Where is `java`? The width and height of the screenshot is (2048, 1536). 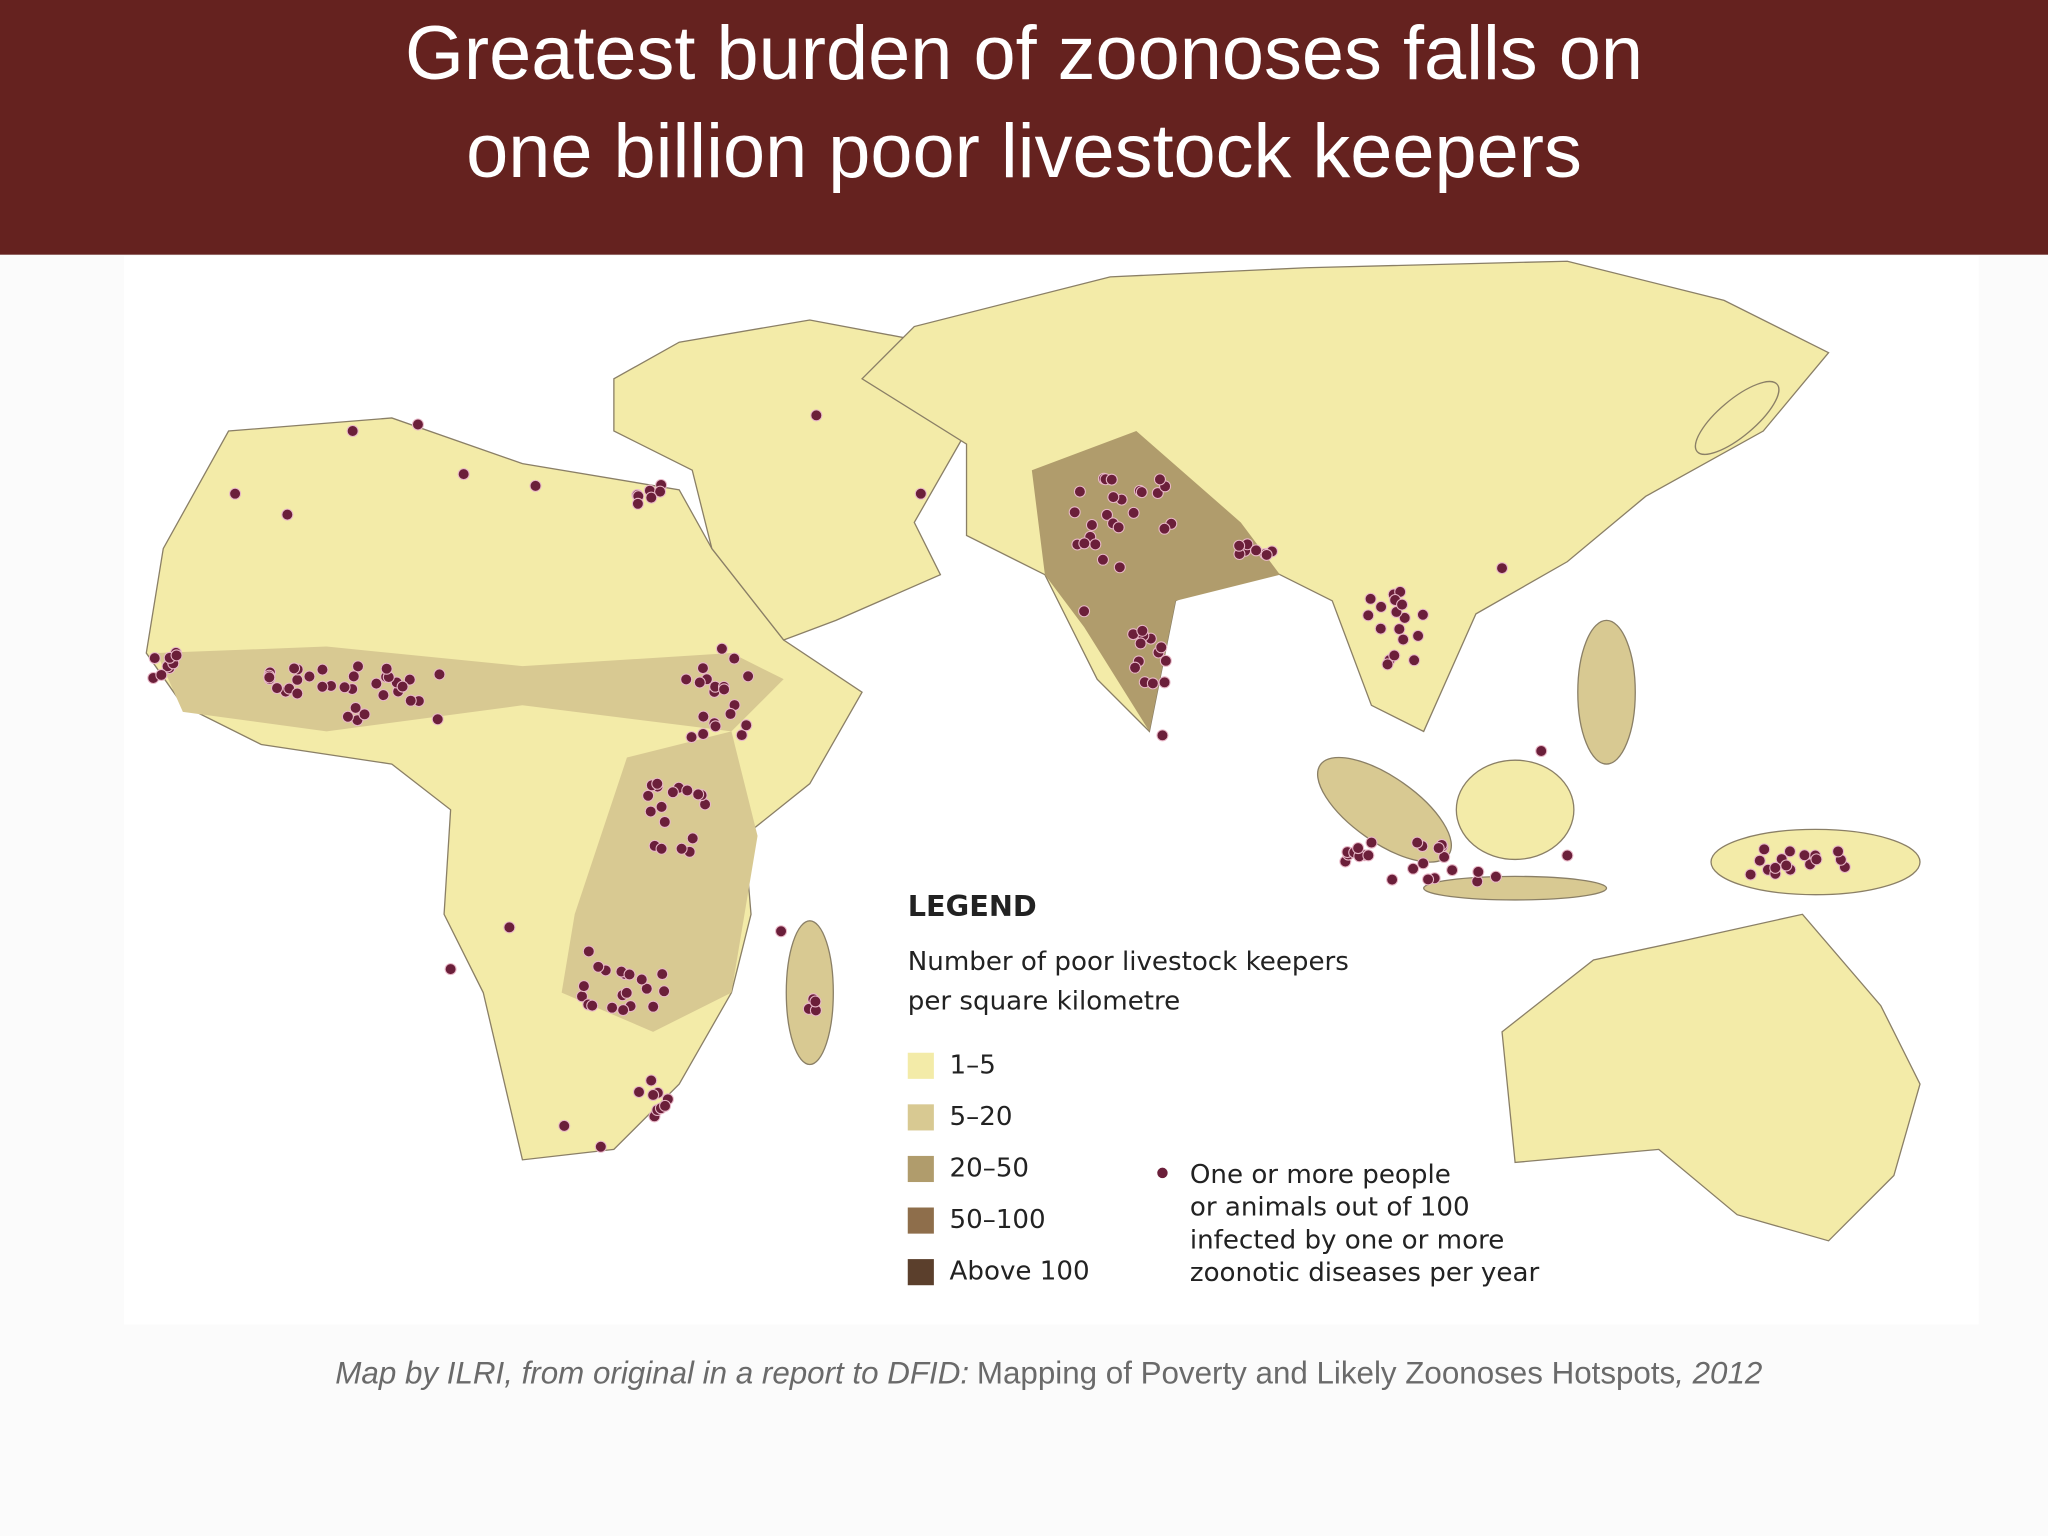
java is located at coordinates (1515, 888).